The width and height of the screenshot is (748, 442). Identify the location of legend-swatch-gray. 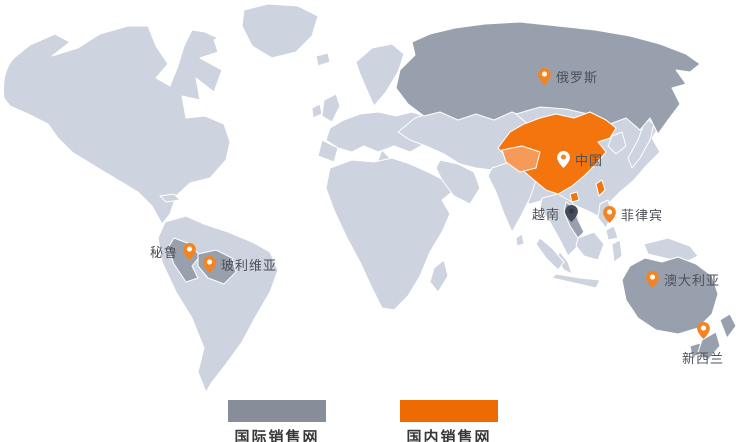
(277, 411).